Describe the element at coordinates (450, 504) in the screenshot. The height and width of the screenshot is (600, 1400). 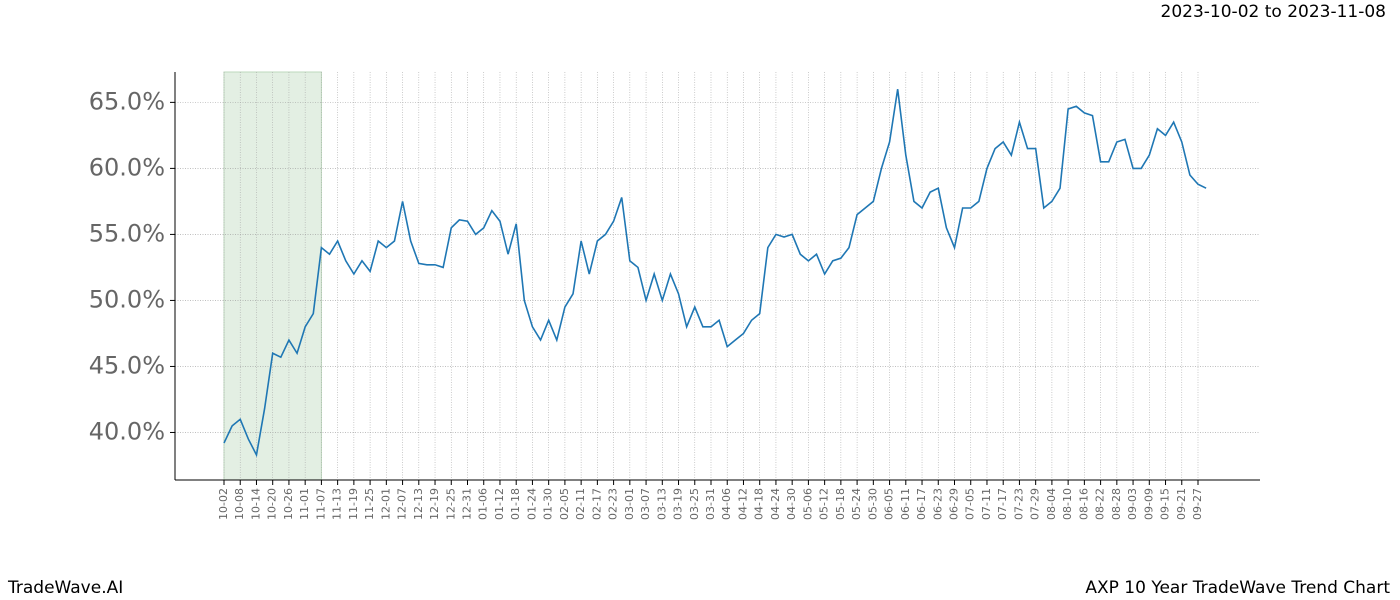
I see `x-tick-label: 12-25` at that location.